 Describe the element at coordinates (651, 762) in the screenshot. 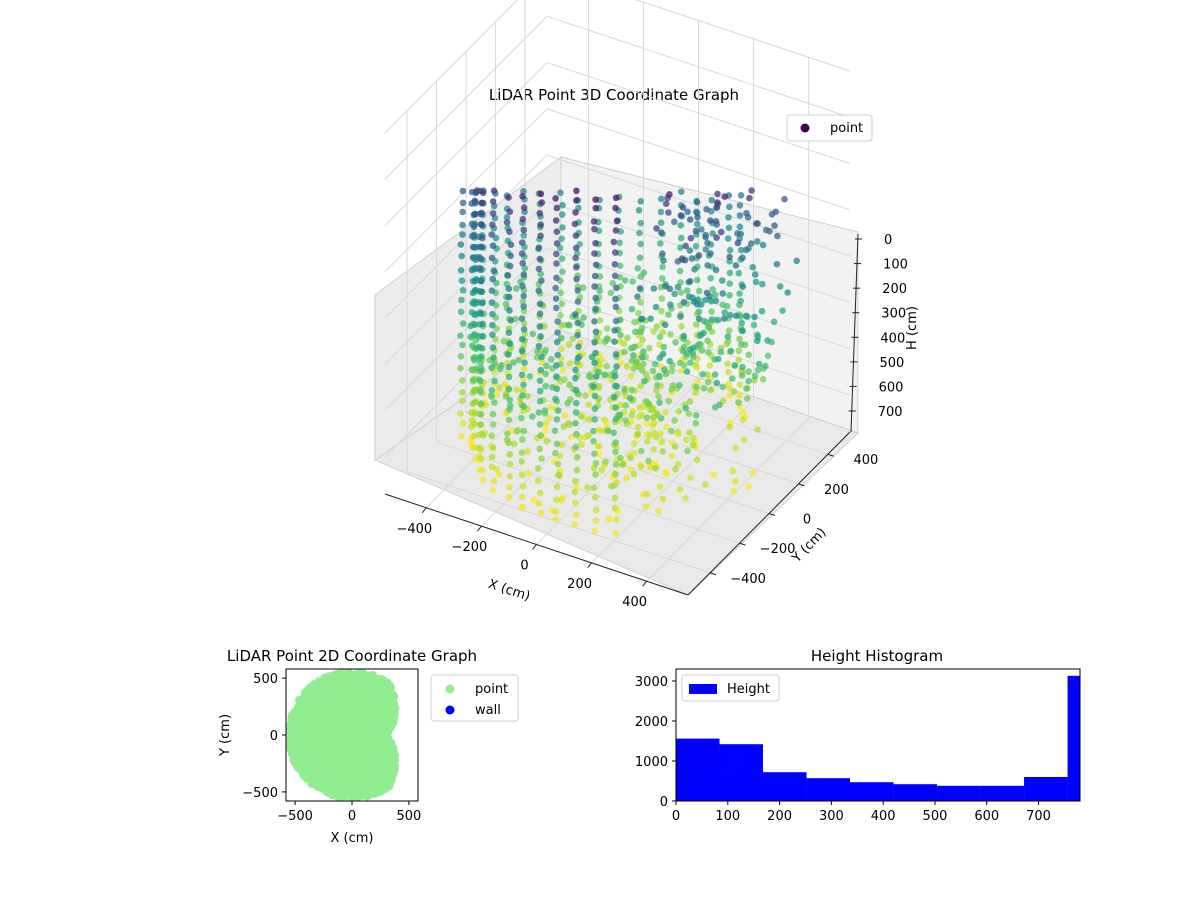

I see `histogram-y-tick: 1000` at that location.